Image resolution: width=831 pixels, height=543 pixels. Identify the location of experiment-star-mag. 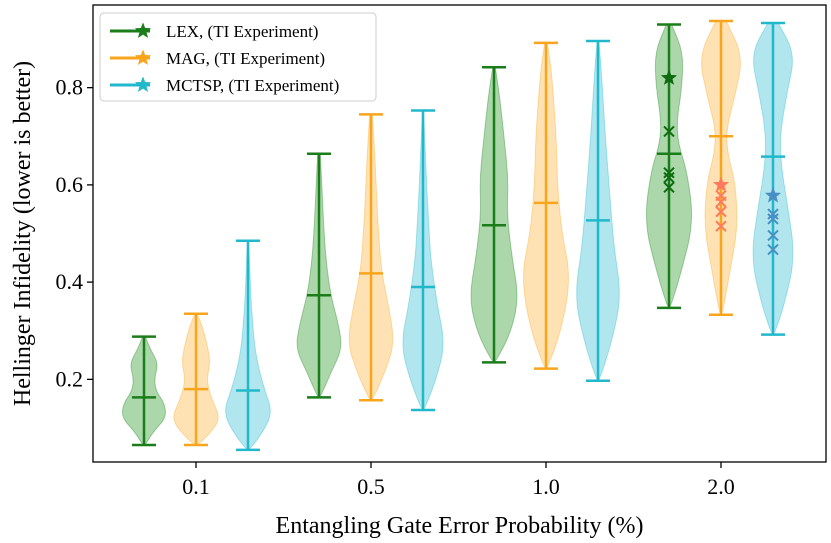
(721, 184).